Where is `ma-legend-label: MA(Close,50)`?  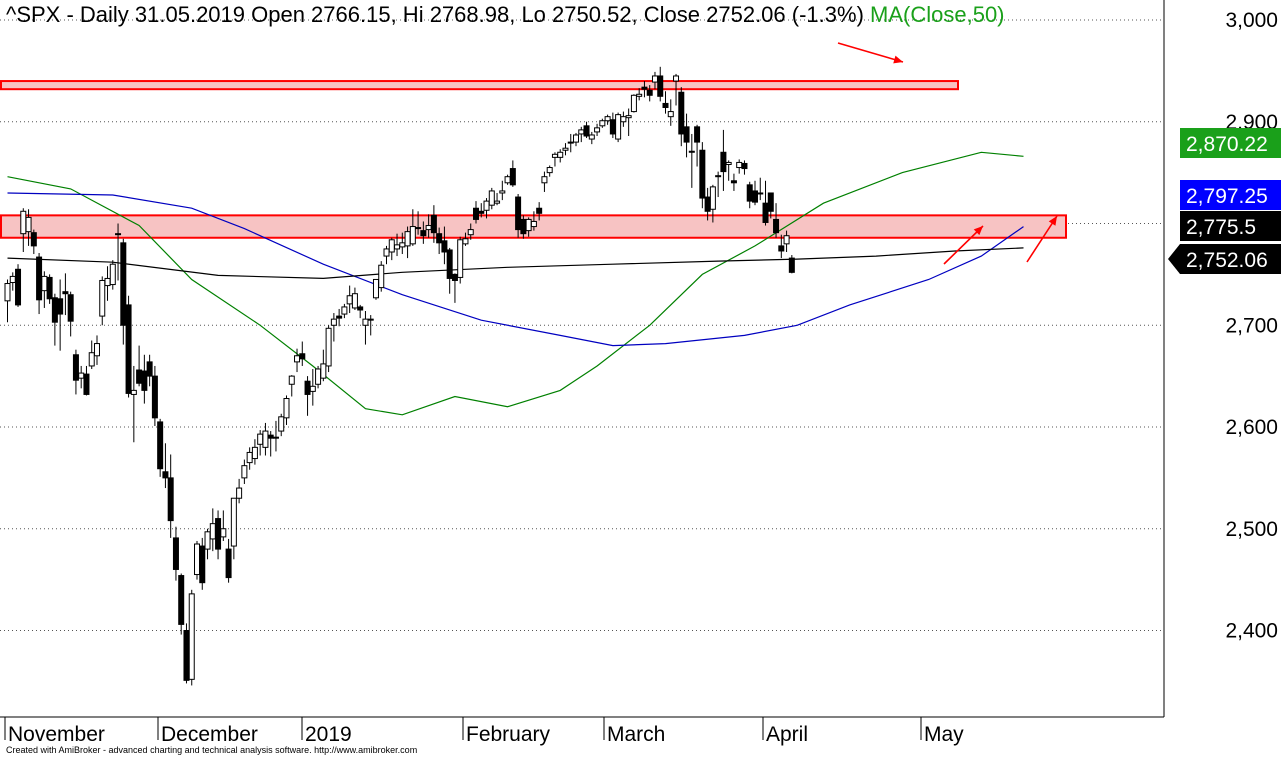
ma-legend-label: MA(Close,50) is located at coordinates (937, 14).